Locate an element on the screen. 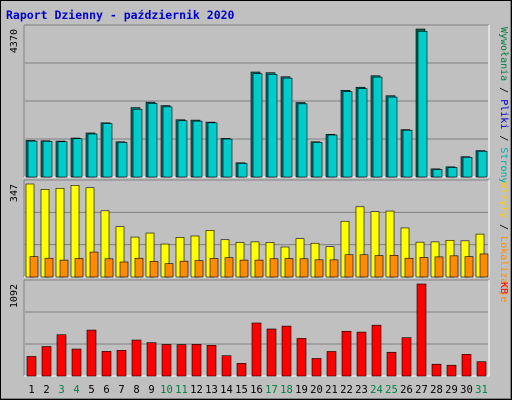 Image resolution: width=512 pixels, height=400 pixels. x-tick-label: 14 is located at coordinates (226, 390).